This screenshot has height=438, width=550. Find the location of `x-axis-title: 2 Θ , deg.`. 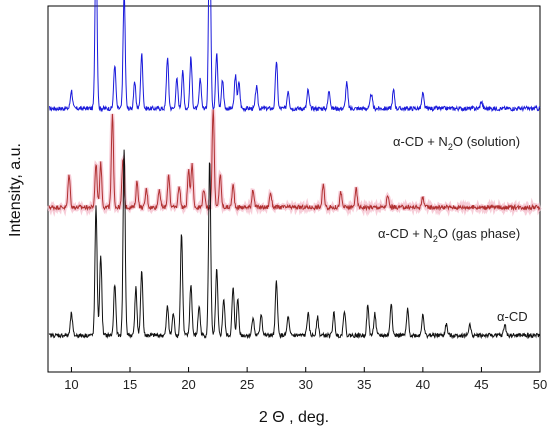

x-axis-title: 2 Θ , deg. is located at coordinates (294, 417).